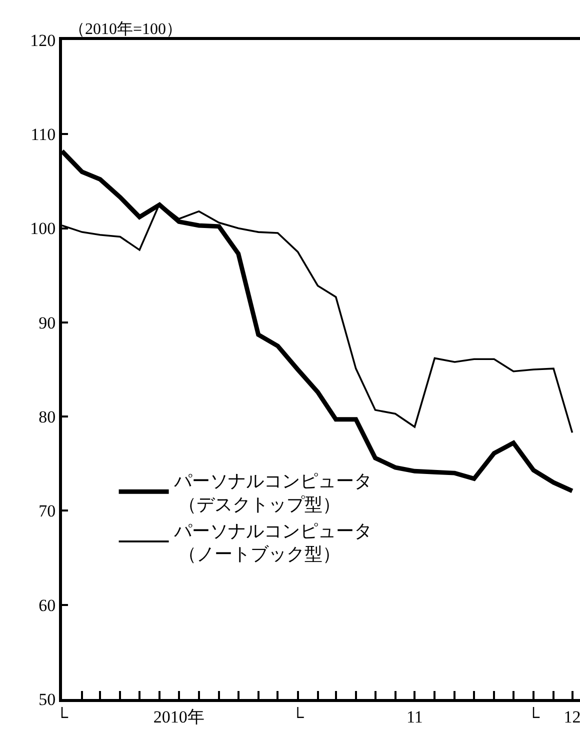  What do you see at coordinates (47, 605) in the screenshot?
I see `y-tick-label: 60` at bounding box center [47, 605].